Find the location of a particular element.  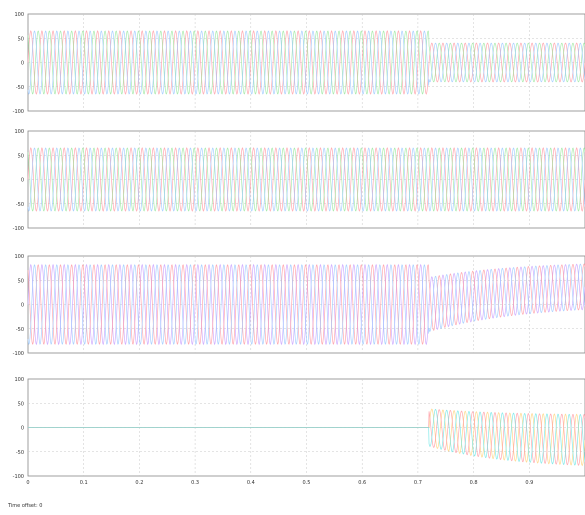

panel-4-ytick-label: 50 is located at coordinates (21, 404).